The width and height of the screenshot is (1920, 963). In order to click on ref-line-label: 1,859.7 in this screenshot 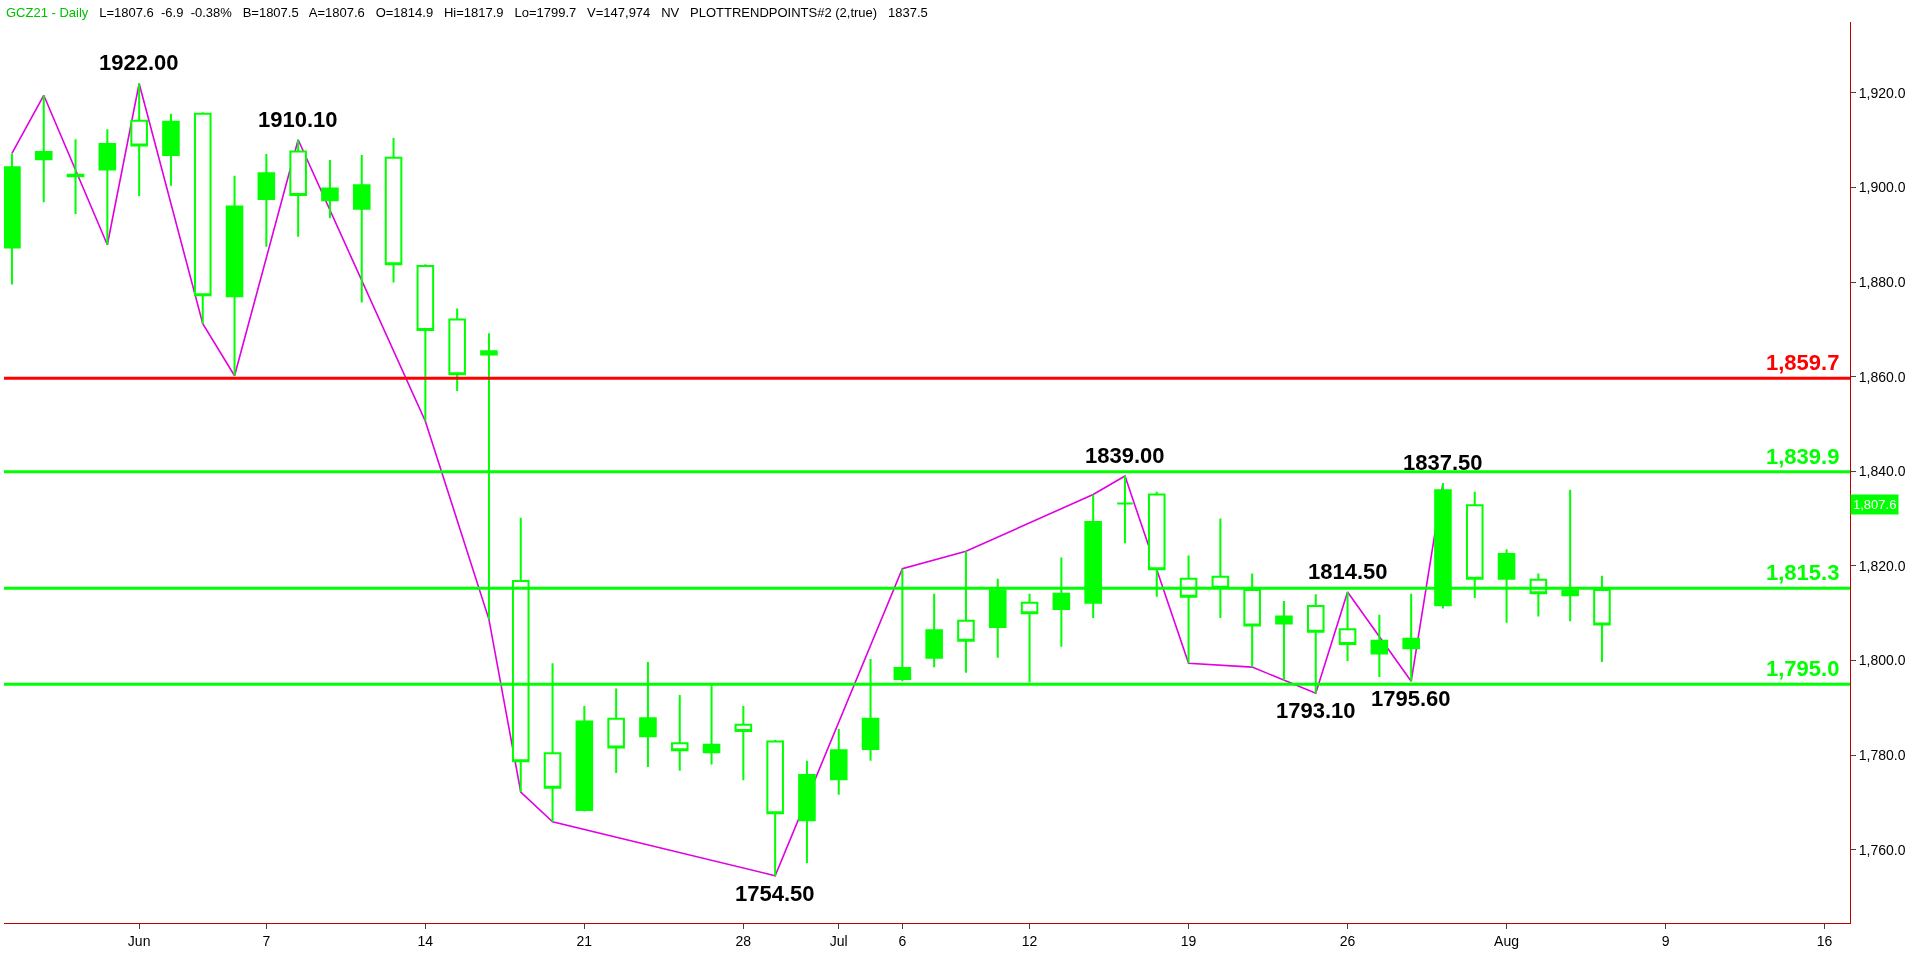, I will do `click(1803, 362)`.